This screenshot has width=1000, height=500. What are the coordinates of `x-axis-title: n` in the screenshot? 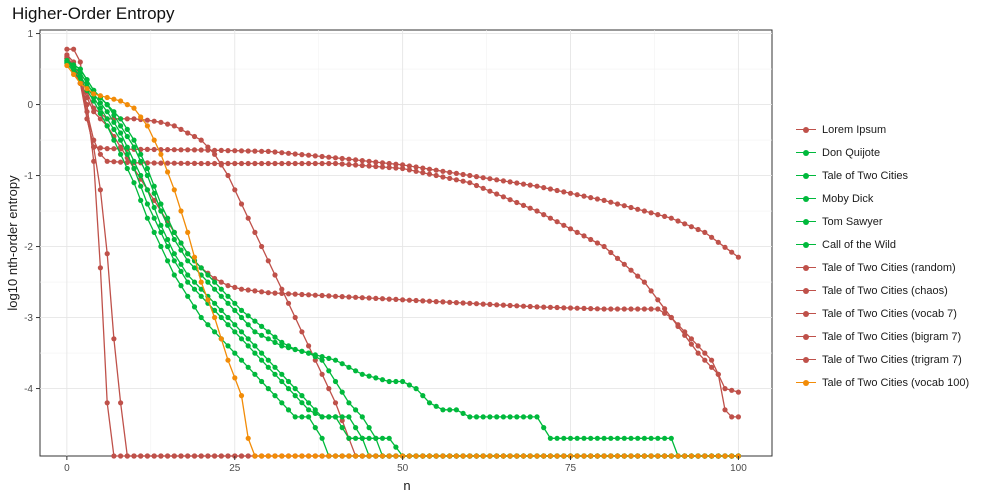 It's located at (406, 485).